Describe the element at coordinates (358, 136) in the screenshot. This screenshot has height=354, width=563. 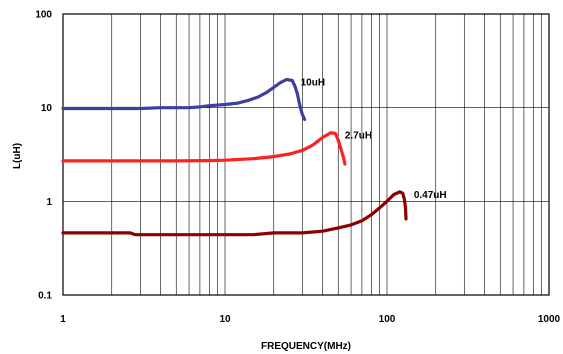
I see `series-label-1: 2.7uH` at that location.